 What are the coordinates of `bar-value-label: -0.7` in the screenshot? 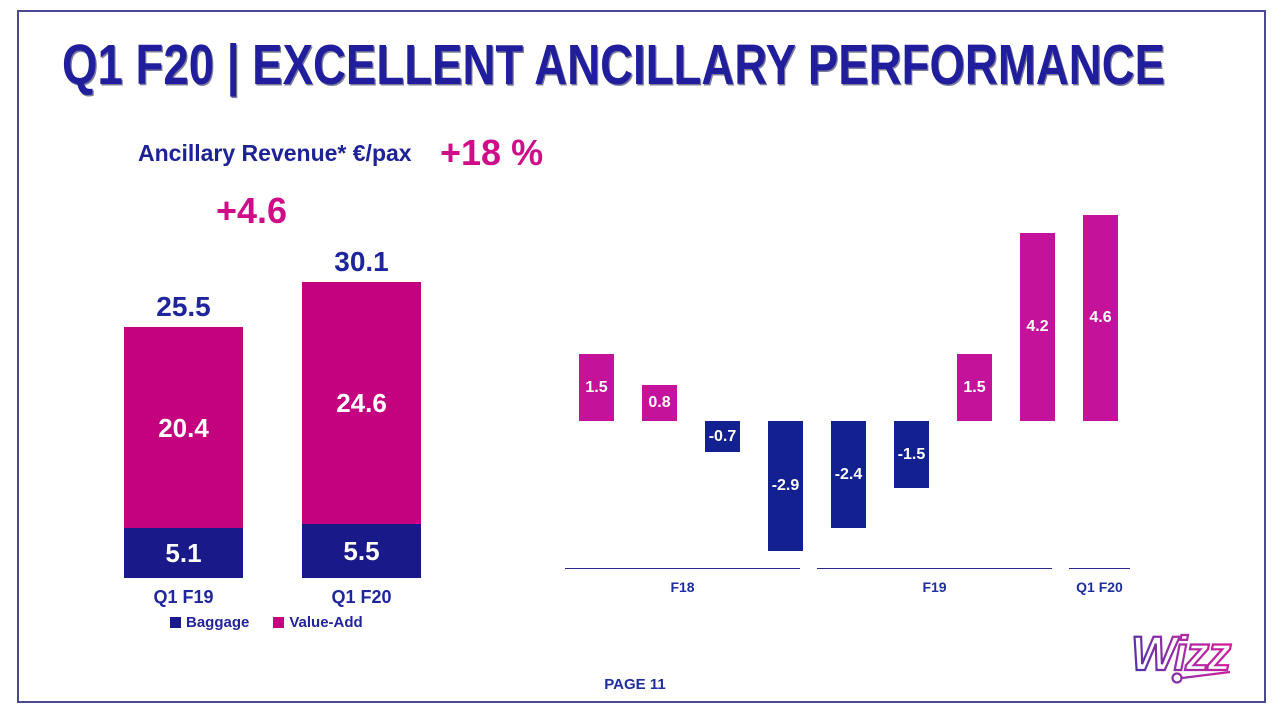 It's located at (722, 436).